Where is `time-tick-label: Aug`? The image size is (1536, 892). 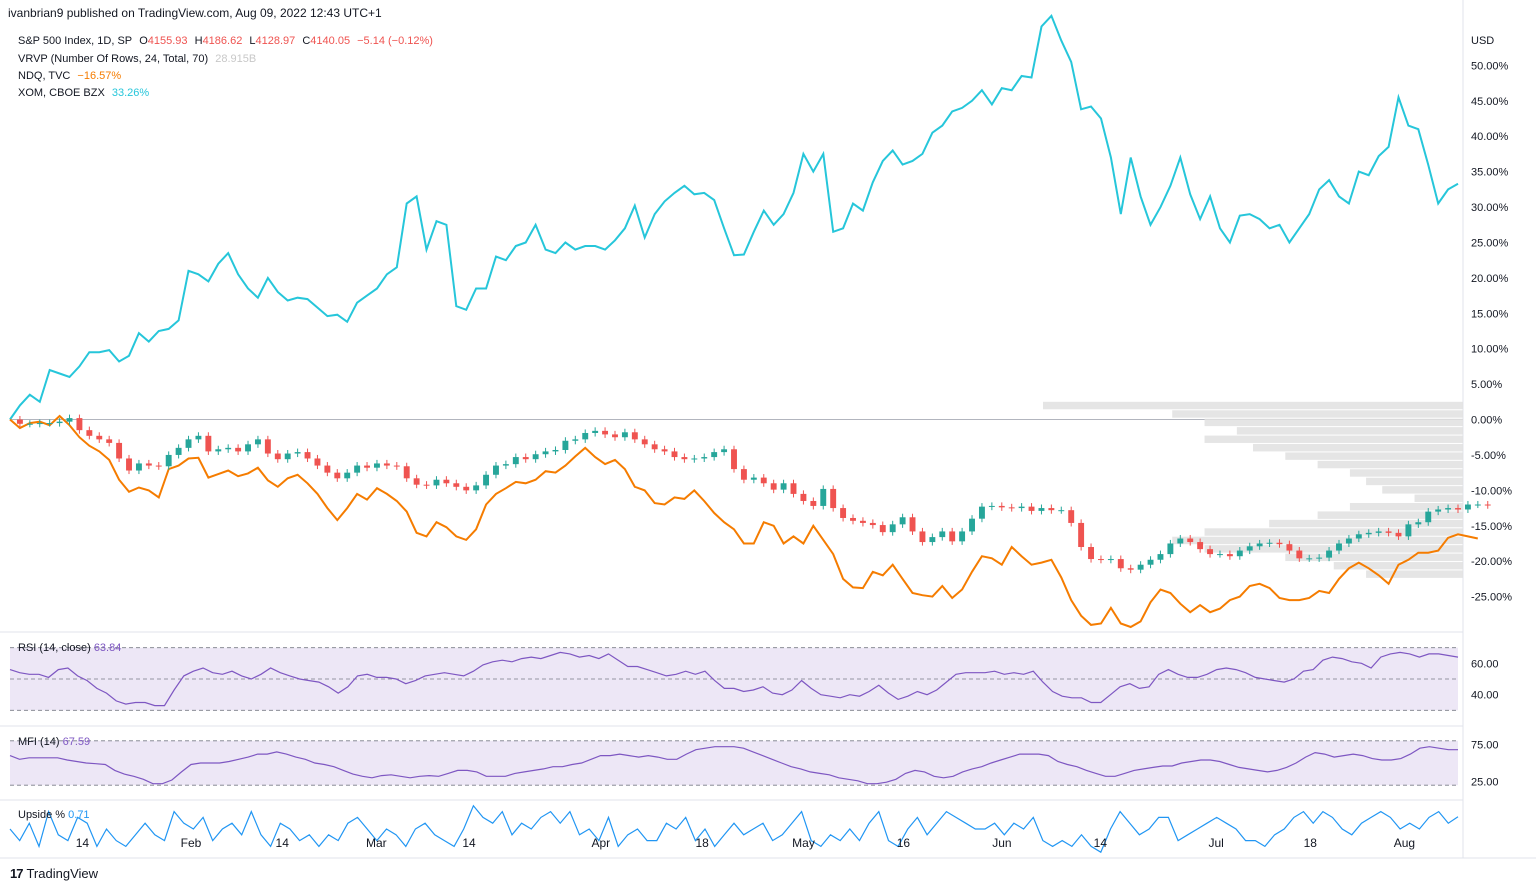 time-tick-label: Aug is located at coordinates (1404, 843).